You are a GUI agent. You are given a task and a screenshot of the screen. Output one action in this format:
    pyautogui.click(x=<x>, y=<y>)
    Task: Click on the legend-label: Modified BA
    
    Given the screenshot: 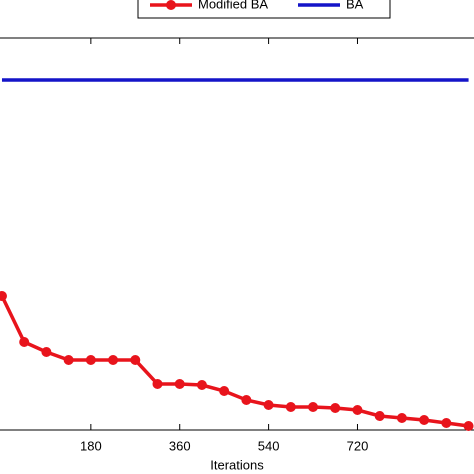 What is the action you would take?
    pyautogui.click(x=233, y=5)
    